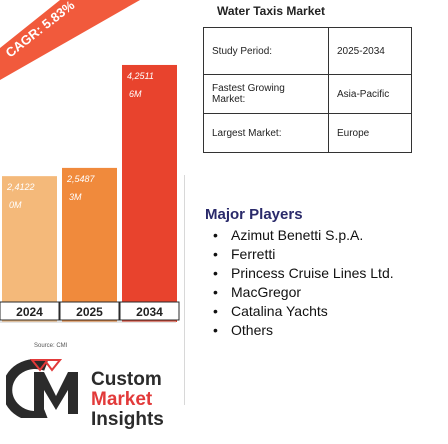 Image resolution: width=448 pixels, height=444 pixels. Describe the element at coordinates (184, 290) in the screenshot. I see `divider` at that location.